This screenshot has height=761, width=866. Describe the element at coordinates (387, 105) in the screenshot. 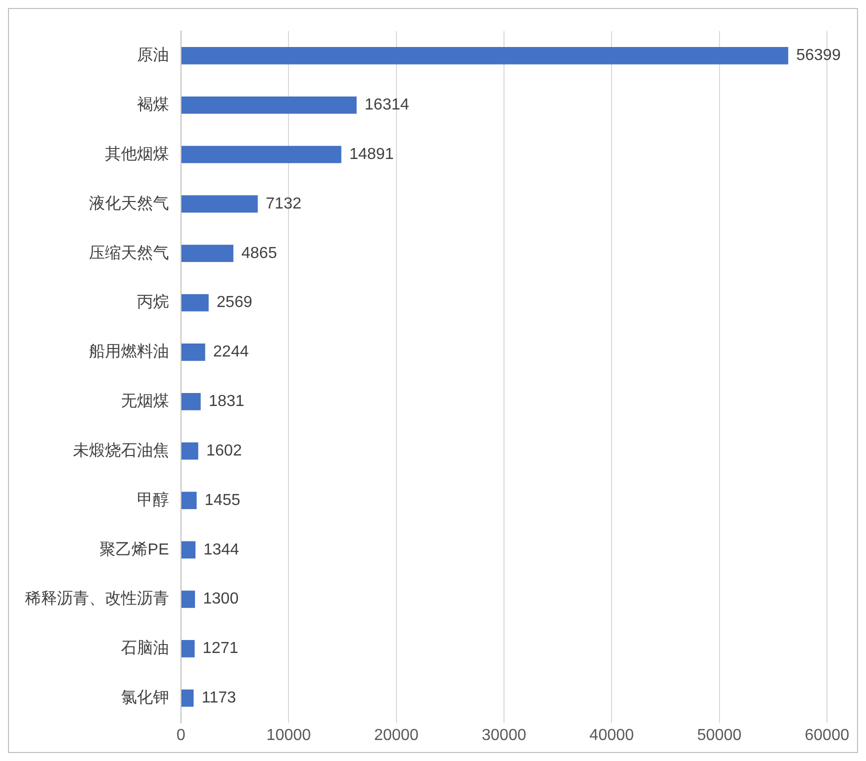

I see `data-label: 16314` at that location.